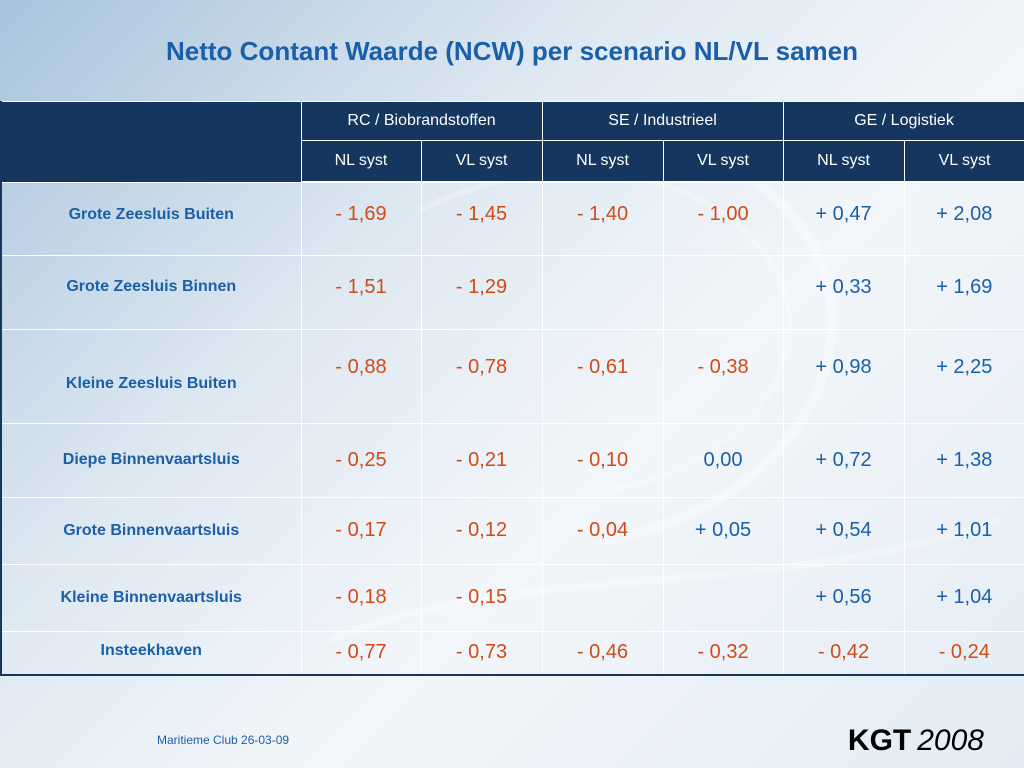 The image size is (1024, 768). I want to click on ncw-value-cell: - 0,10, so click(602, 460).